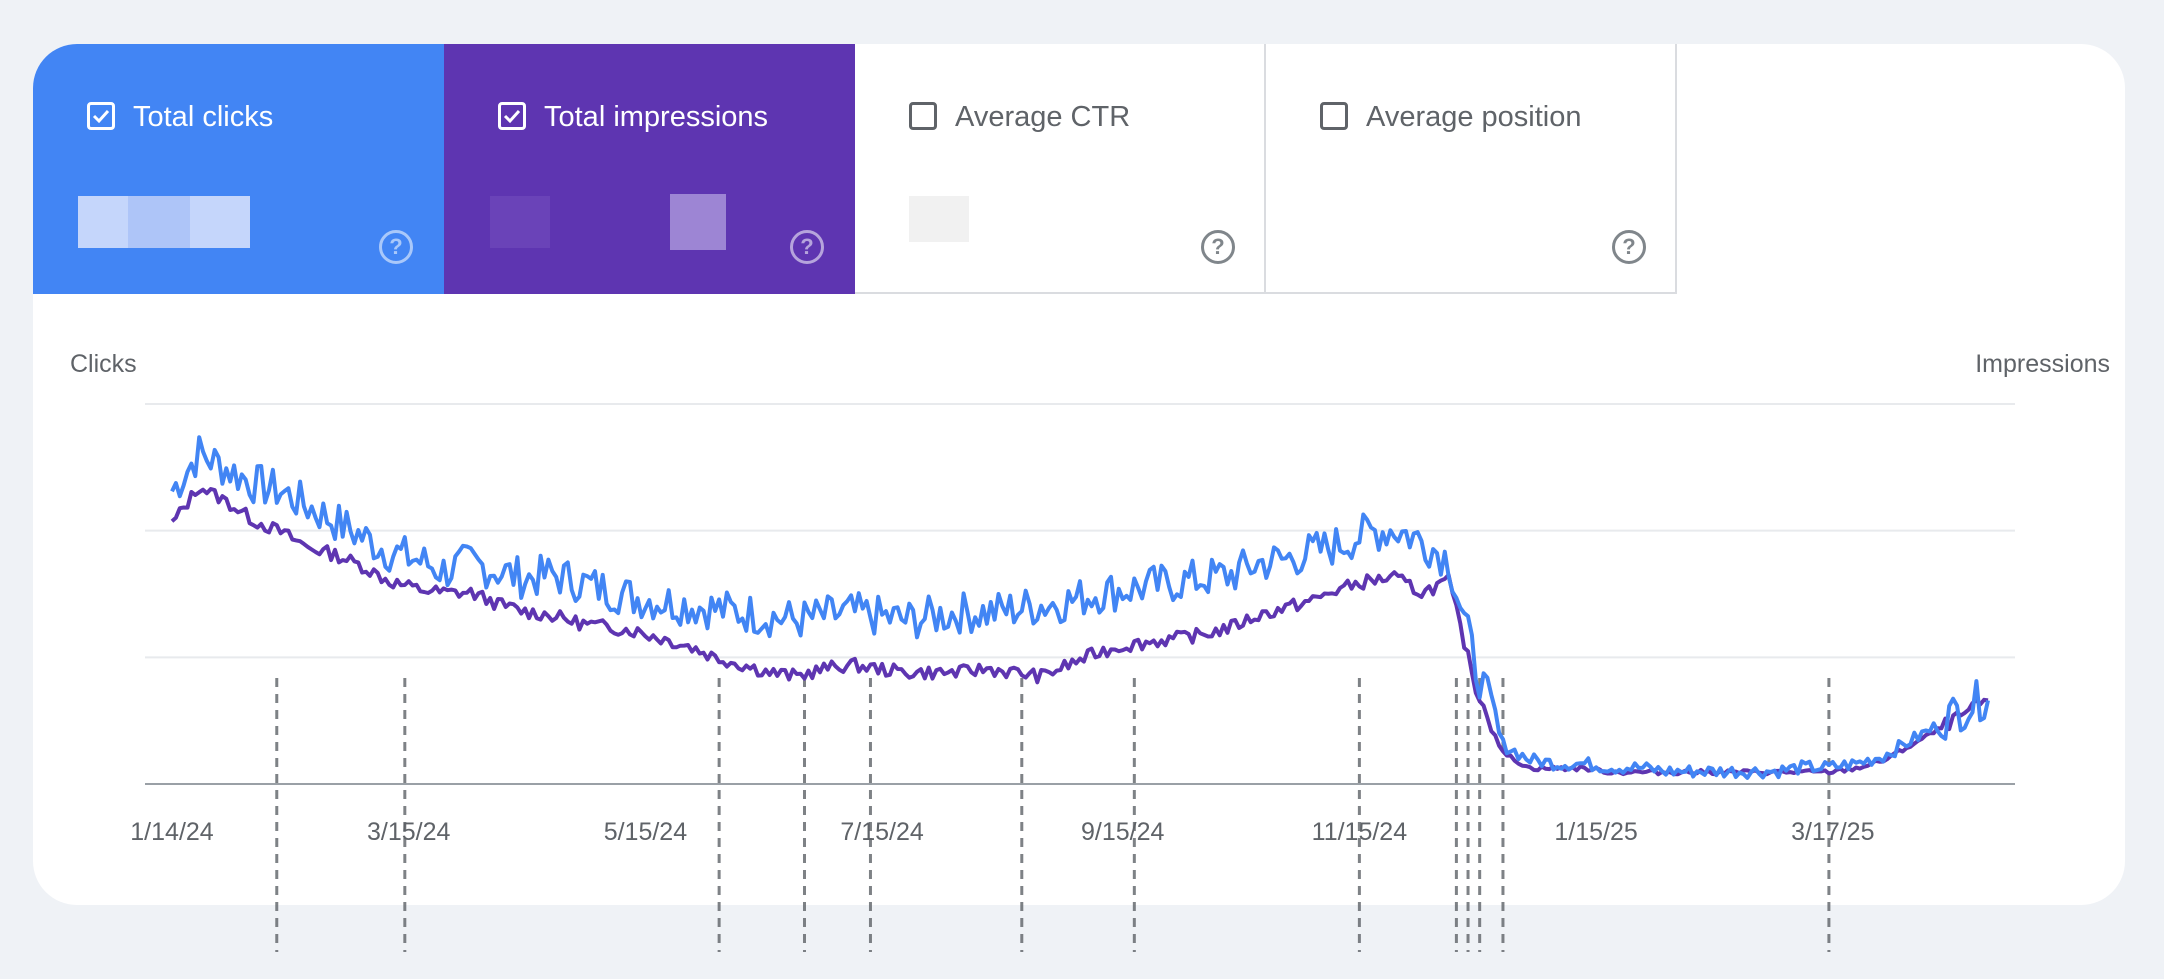 This screenshot has width=2164, height=979. What do you see at coordinates (203, 117) in the screenshot?
I see `metric-label: Total clicks` at bounding box center [203, 117].